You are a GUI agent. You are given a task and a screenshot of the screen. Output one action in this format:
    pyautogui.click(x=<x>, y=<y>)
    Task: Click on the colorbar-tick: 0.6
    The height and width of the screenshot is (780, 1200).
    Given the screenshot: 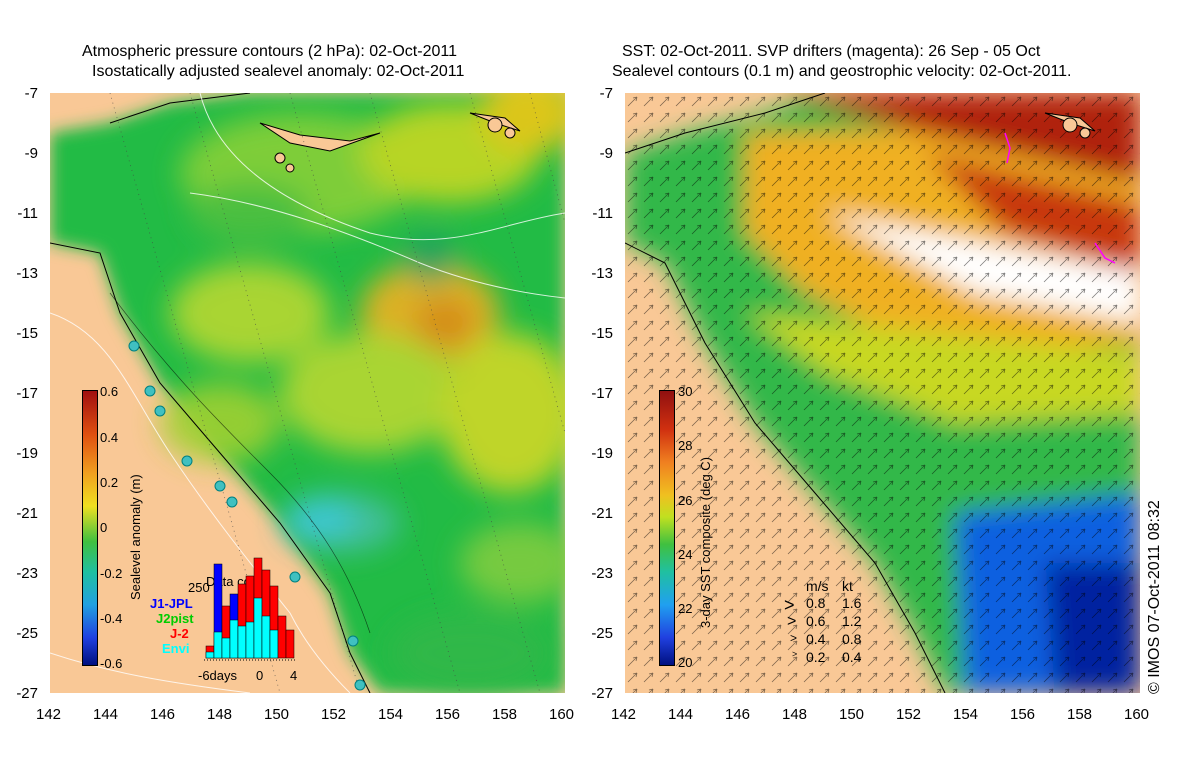 What is the action you would take?
    pyautogui.click(x=109, y=391)
    